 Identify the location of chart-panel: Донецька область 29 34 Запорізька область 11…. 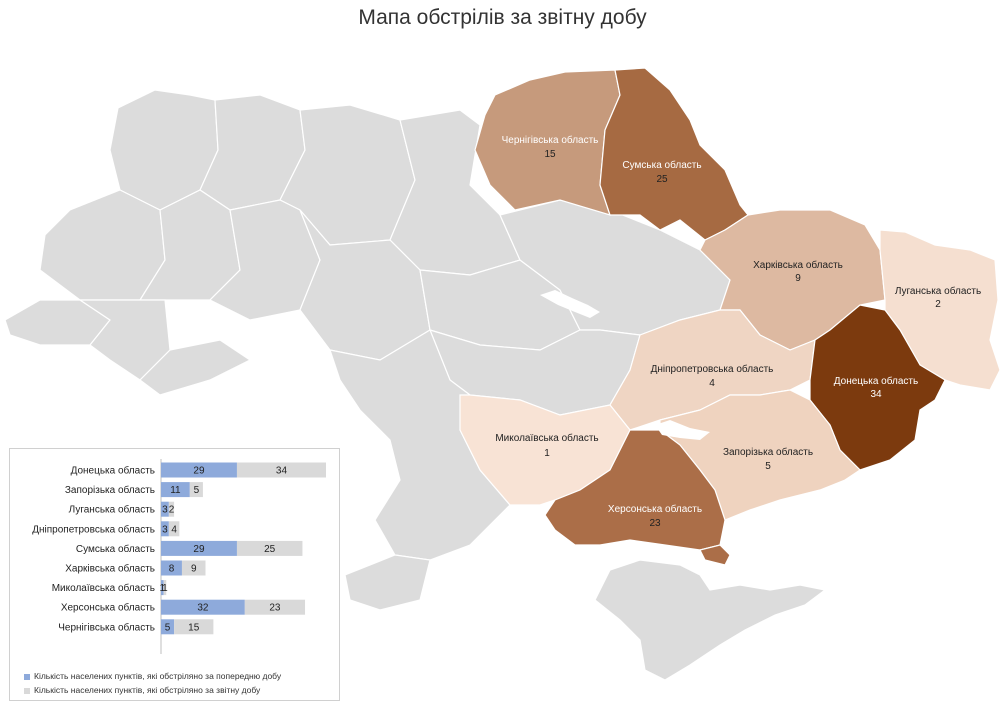
(174, 574).